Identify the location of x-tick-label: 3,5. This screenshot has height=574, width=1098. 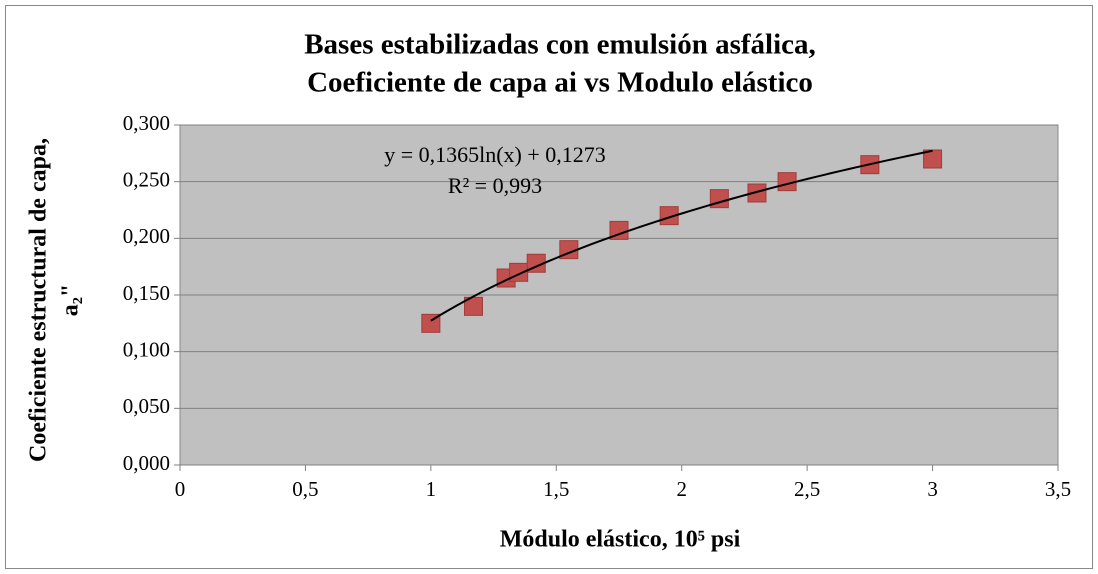
(1058, 489).